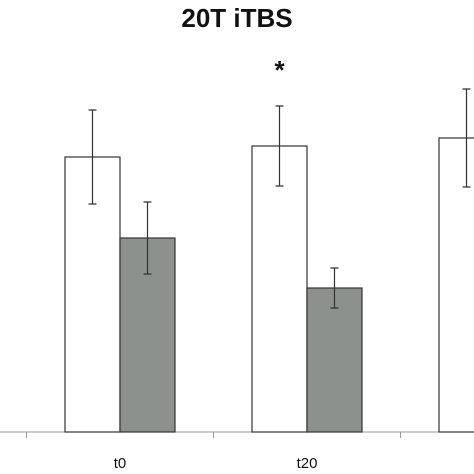  I want to click on chart-title: 20T iTBS, so click(236, 18).